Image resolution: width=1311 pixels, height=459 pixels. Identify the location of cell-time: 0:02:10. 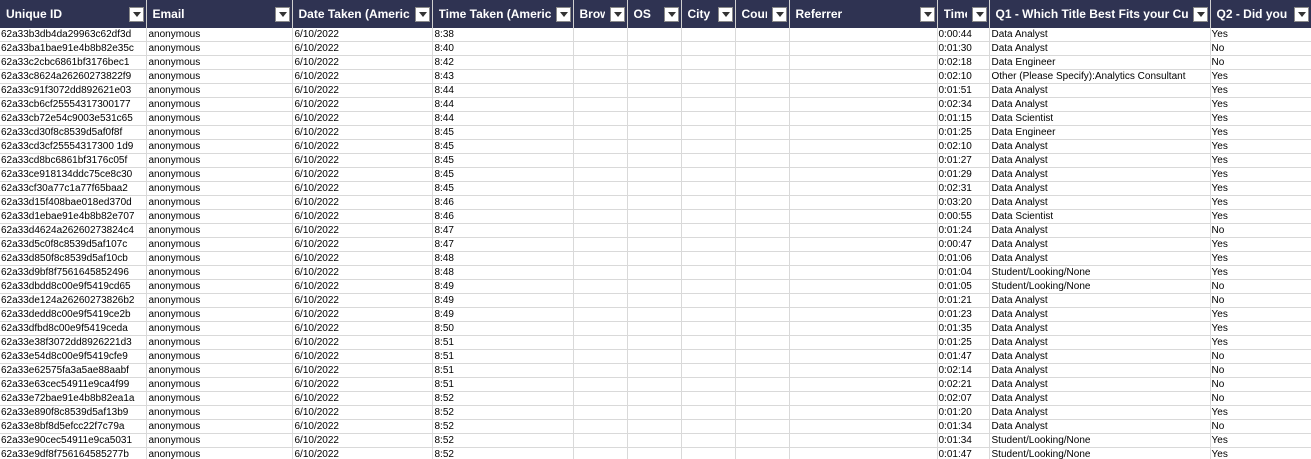
(963, 146).